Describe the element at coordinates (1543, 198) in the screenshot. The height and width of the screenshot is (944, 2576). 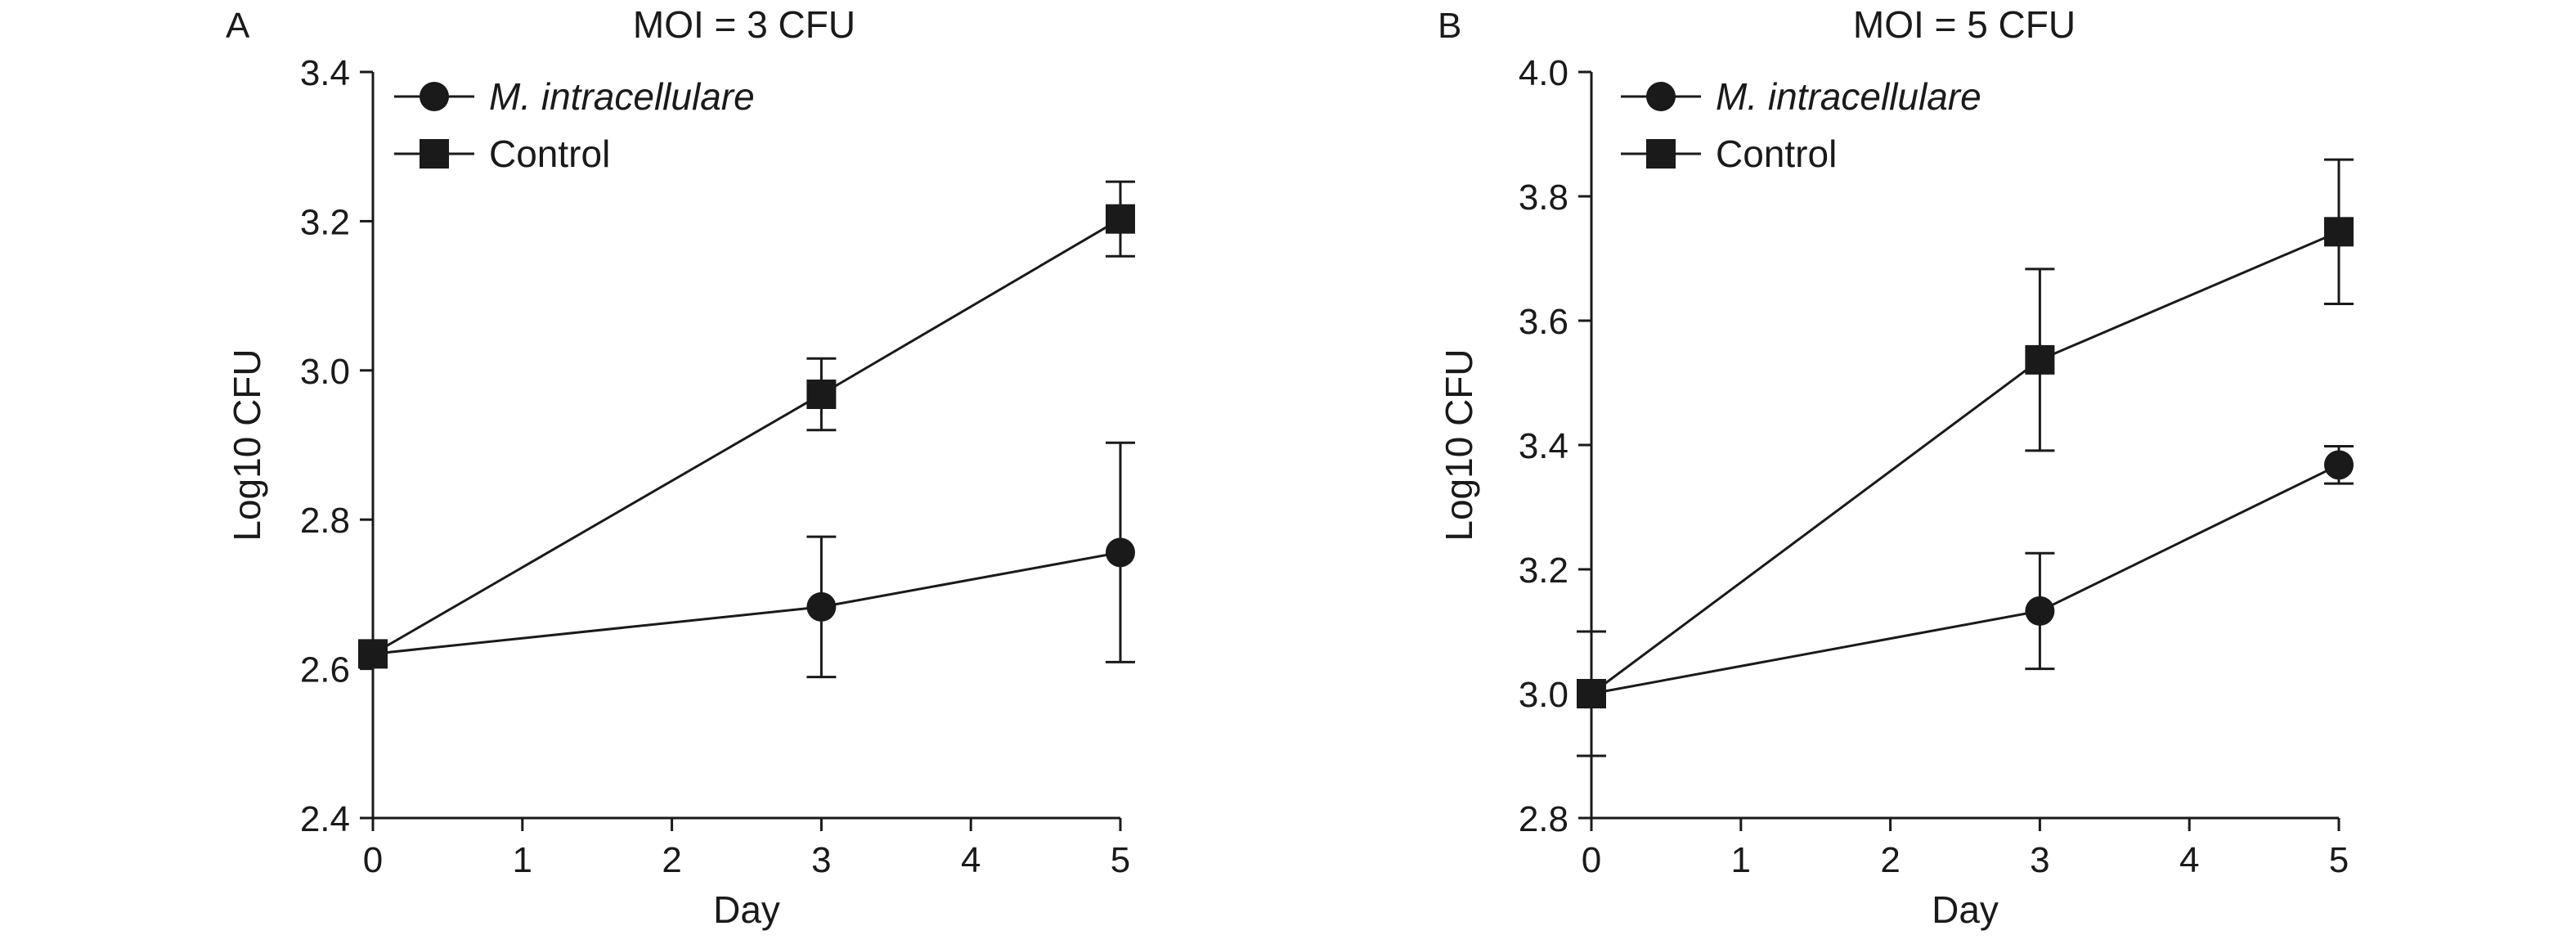
I see `y-tick-label: 3.8` at that location.